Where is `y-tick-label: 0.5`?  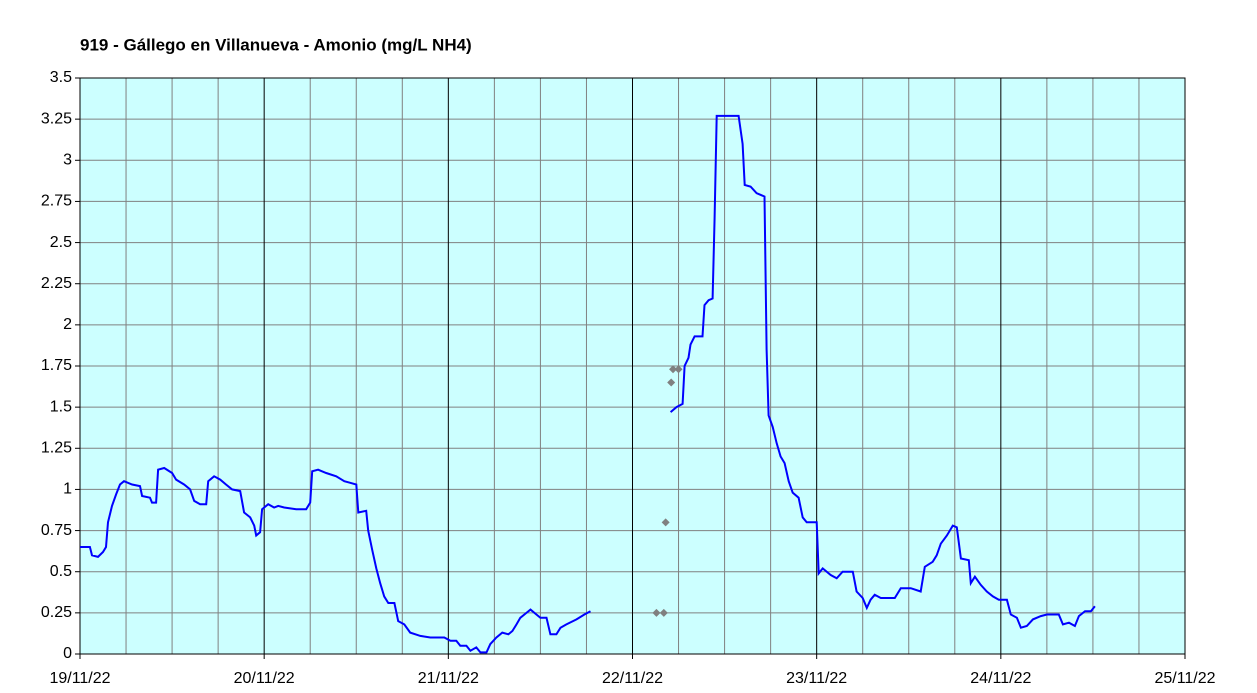
y-tick-label: 0.5 is located at coordinates (61, 571).